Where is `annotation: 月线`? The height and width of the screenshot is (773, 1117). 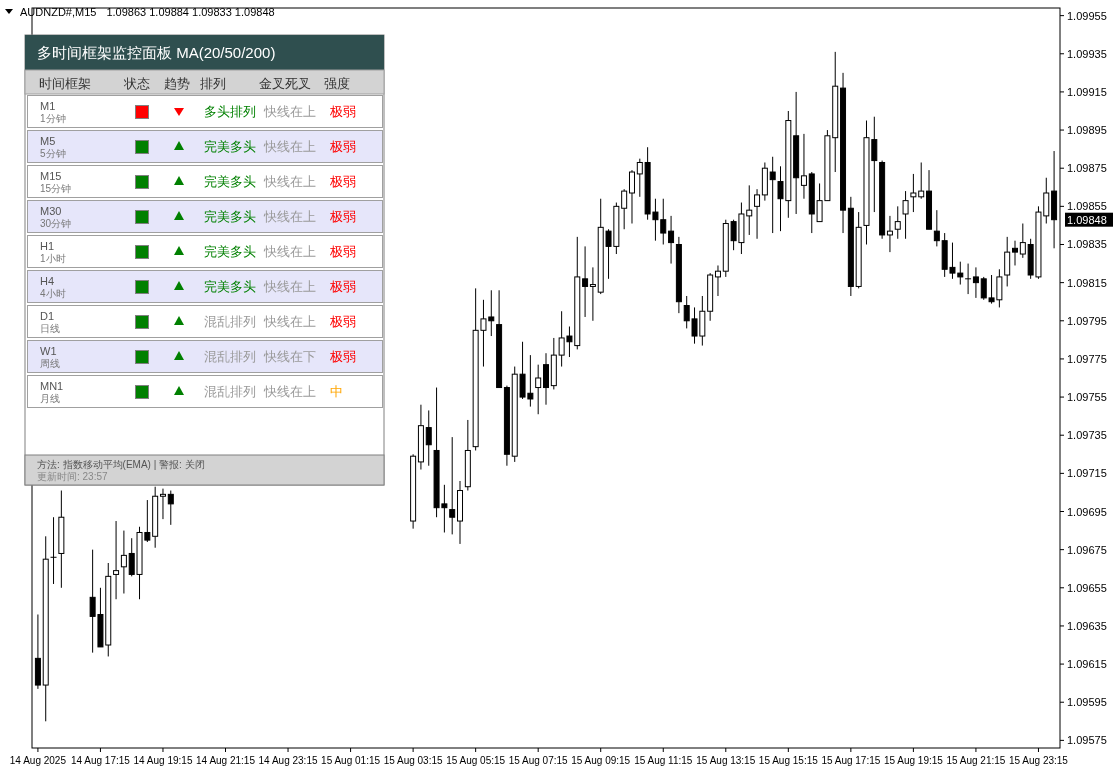
annotation: 月线 is located at coordinates (50, 398).